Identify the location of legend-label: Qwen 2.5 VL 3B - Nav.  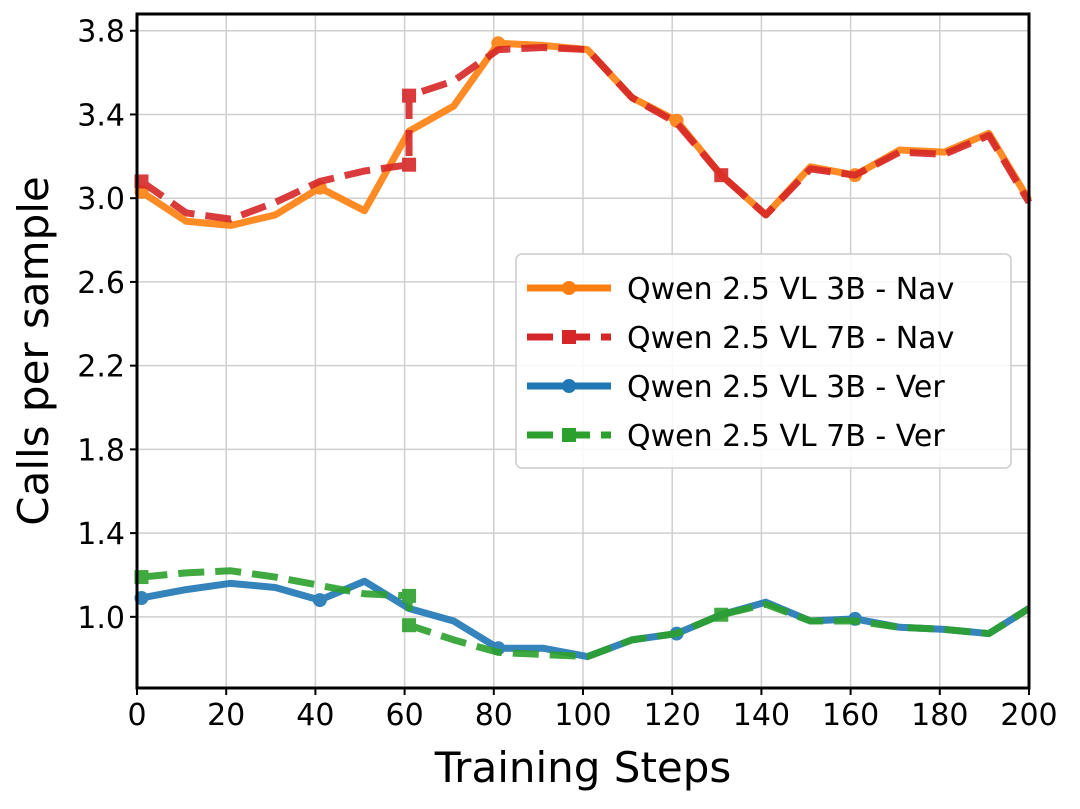
(790, 289).